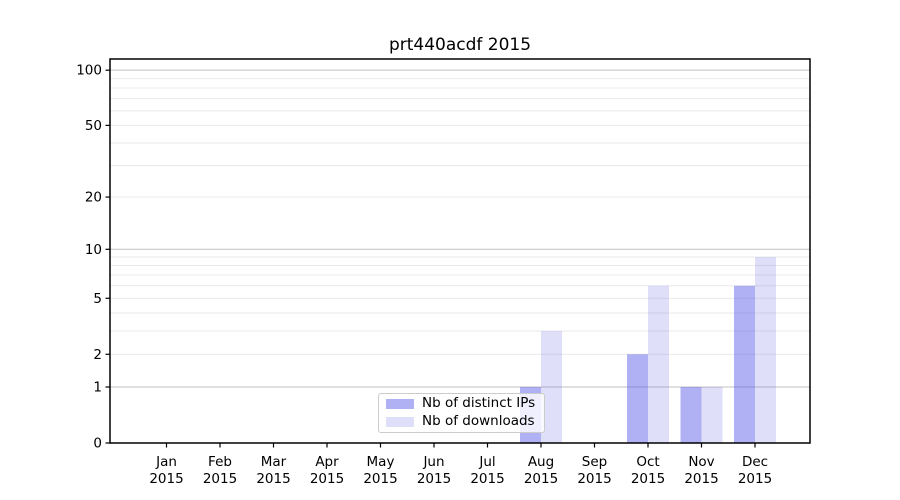 The image size is (900, 500). I want to click on legend-label-downloads: Nb of downloads, so click(478, 421).